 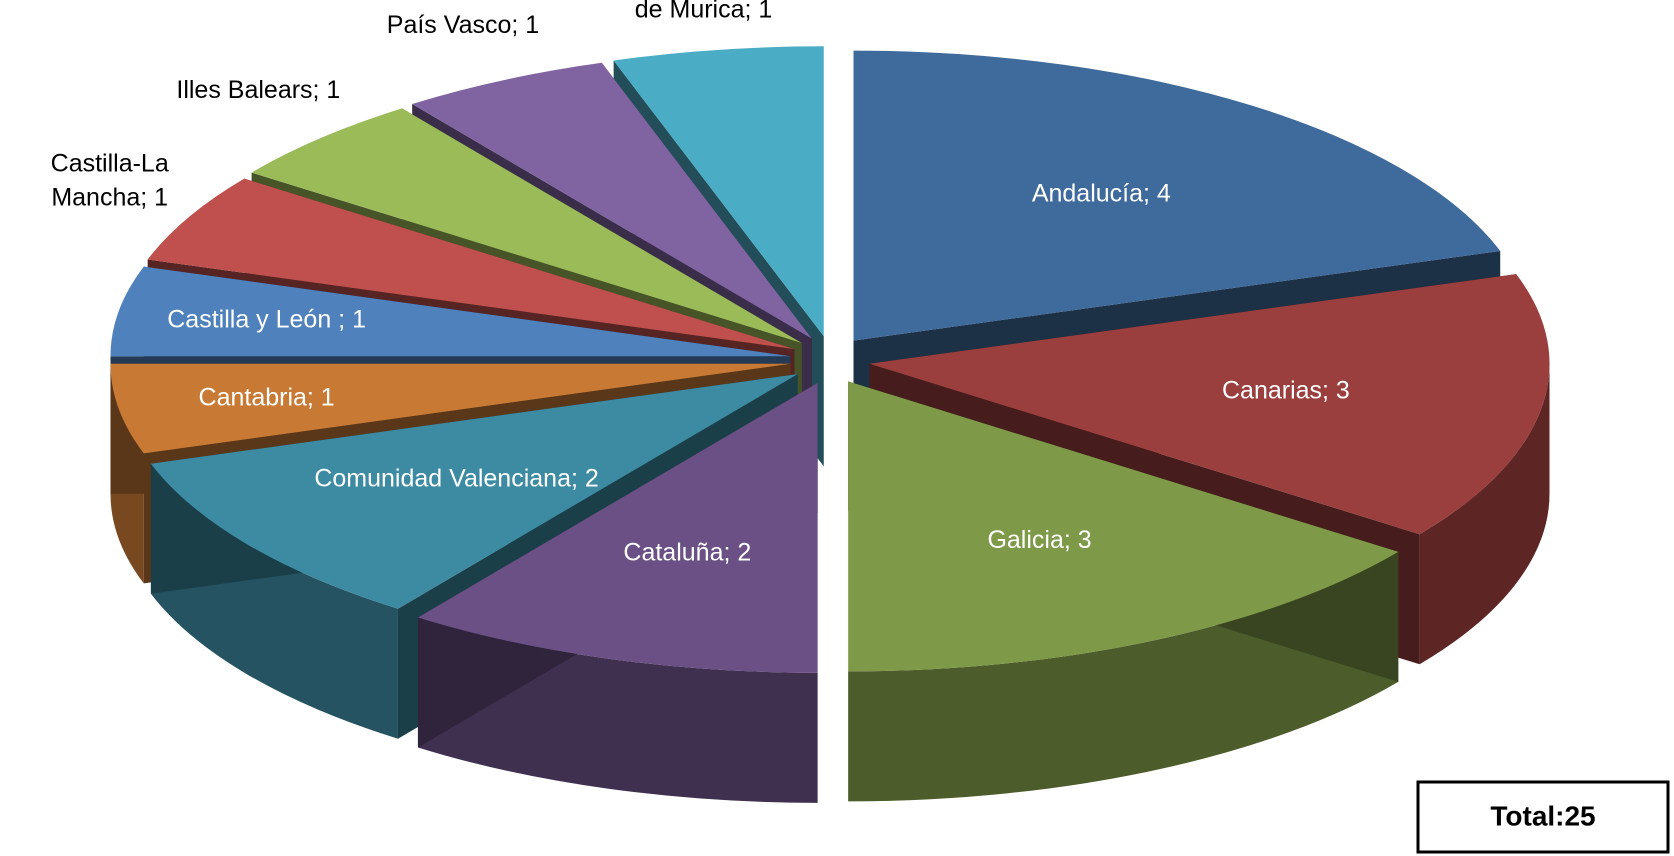 I want to click on slice-side, so click(x=1484, y=514).